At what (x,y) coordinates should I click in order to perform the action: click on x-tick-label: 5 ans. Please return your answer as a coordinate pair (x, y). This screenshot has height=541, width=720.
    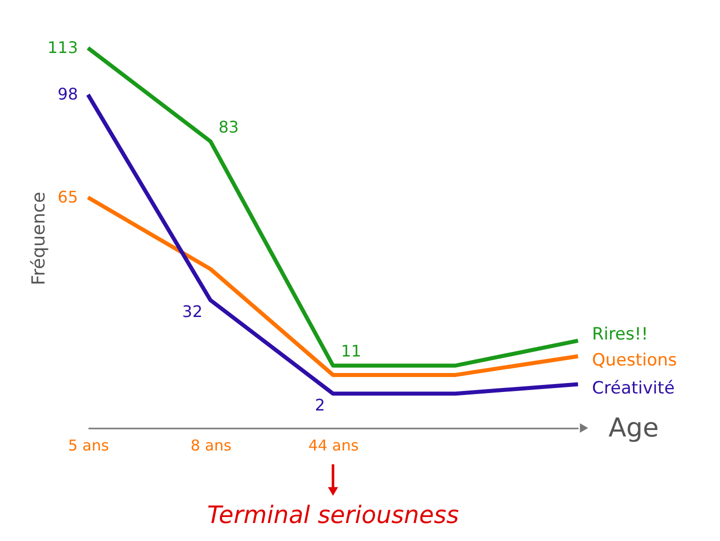
    Looking at the image, I should click on (89, 445).